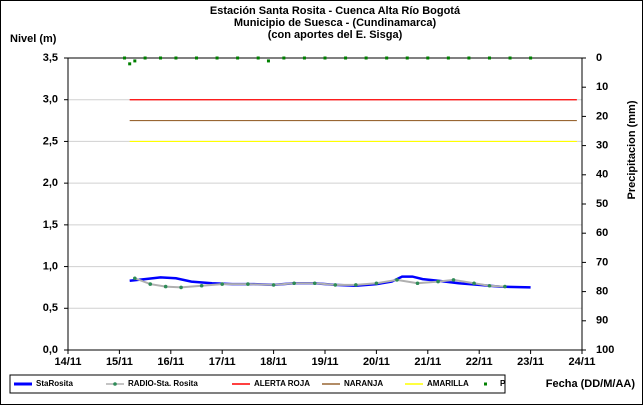 Image resolution: width=643 pixels, height=410 pixels. What do you see at coordinates (170, 362) in the screenshot?
I see `x-tick-label: 16/11` at bounding box center [170, 362].